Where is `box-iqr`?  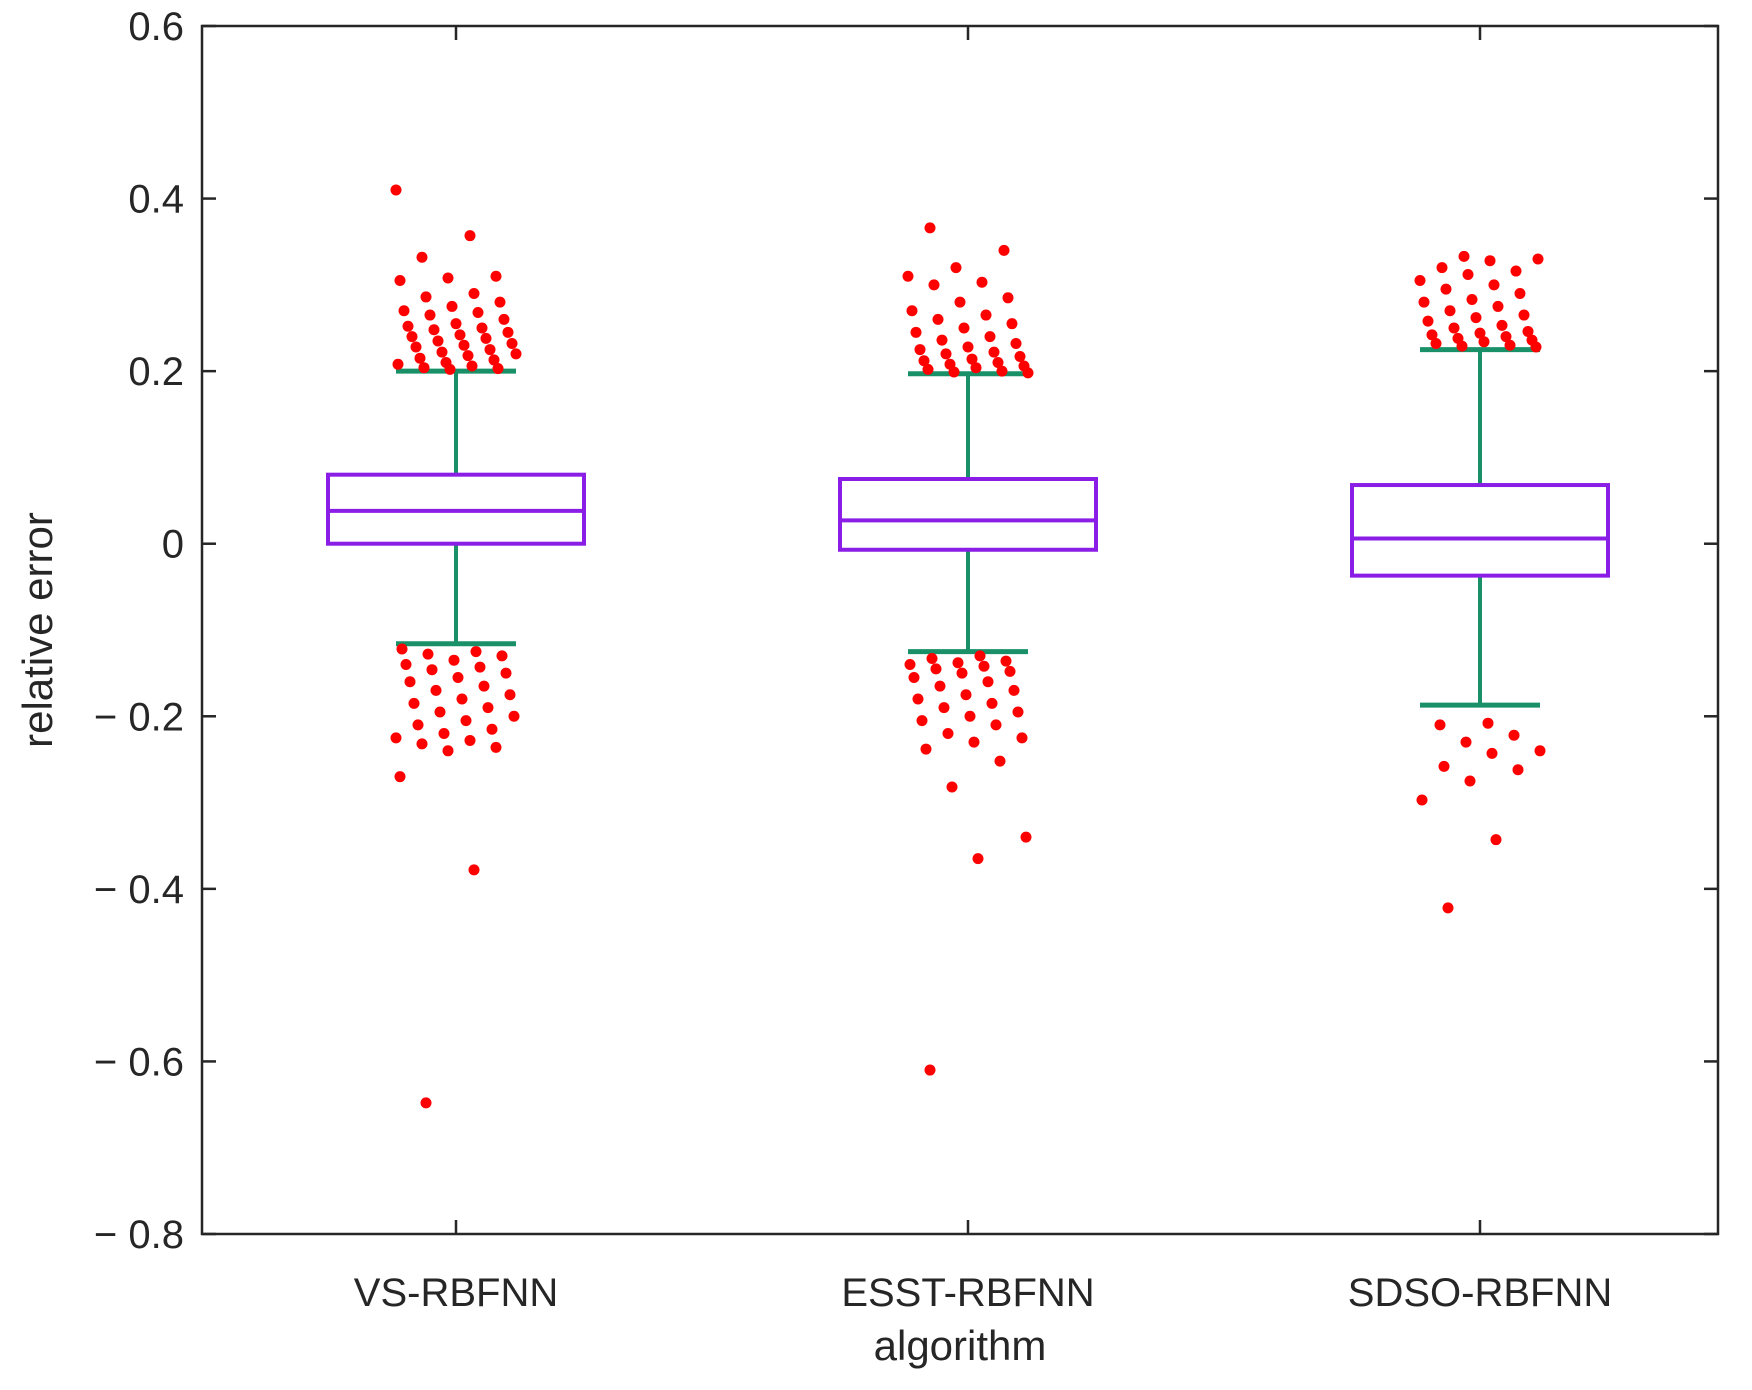
box-iqr is located at coordinates (968, 514).